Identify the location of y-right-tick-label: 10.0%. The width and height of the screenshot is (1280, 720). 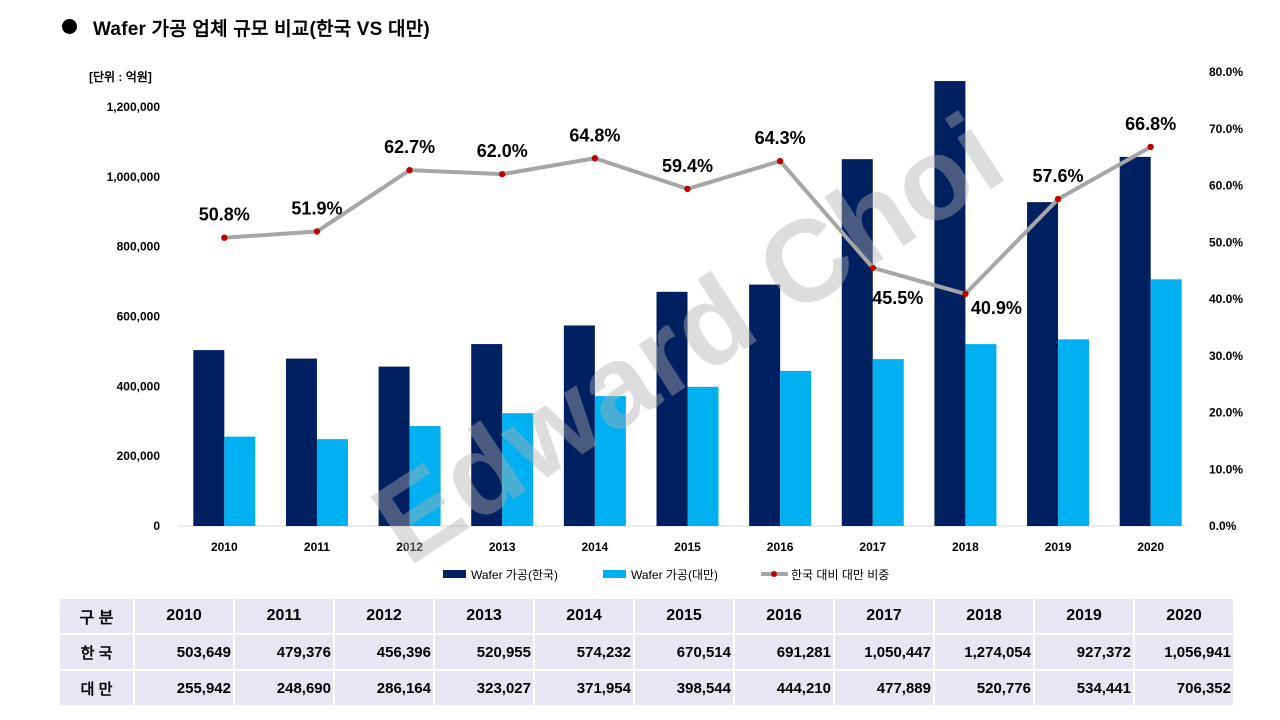
(1226, 469).